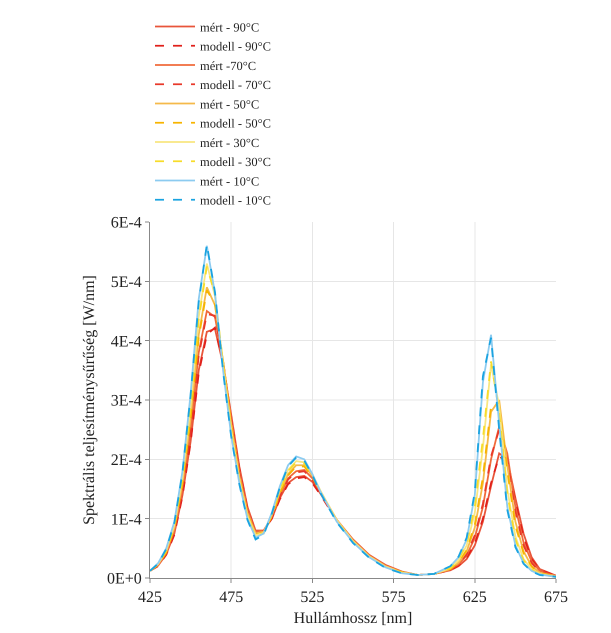 This screenshot has width=611, height=633. Describe the element at coordinates (235, 47) in the screenshot. I see `legend-label: modell - 90°C` at that location.